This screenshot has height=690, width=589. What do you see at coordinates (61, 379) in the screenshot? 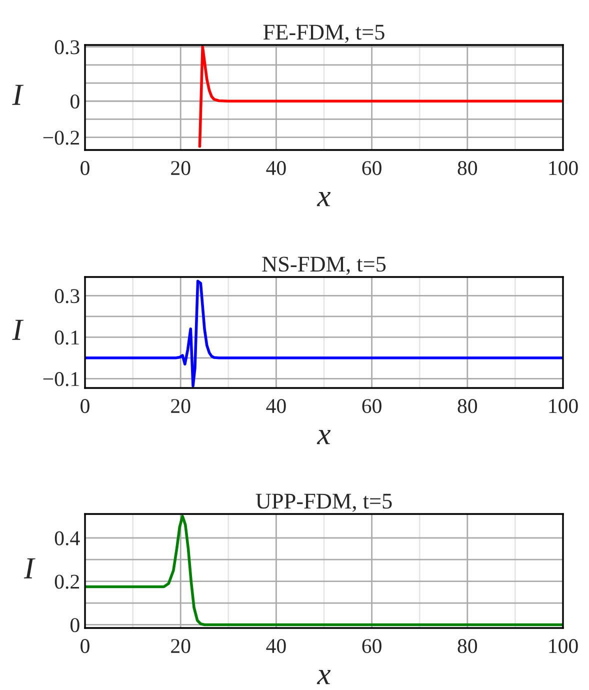
I see `y-tick-label: −0.1` at bounding box center [61, 379].